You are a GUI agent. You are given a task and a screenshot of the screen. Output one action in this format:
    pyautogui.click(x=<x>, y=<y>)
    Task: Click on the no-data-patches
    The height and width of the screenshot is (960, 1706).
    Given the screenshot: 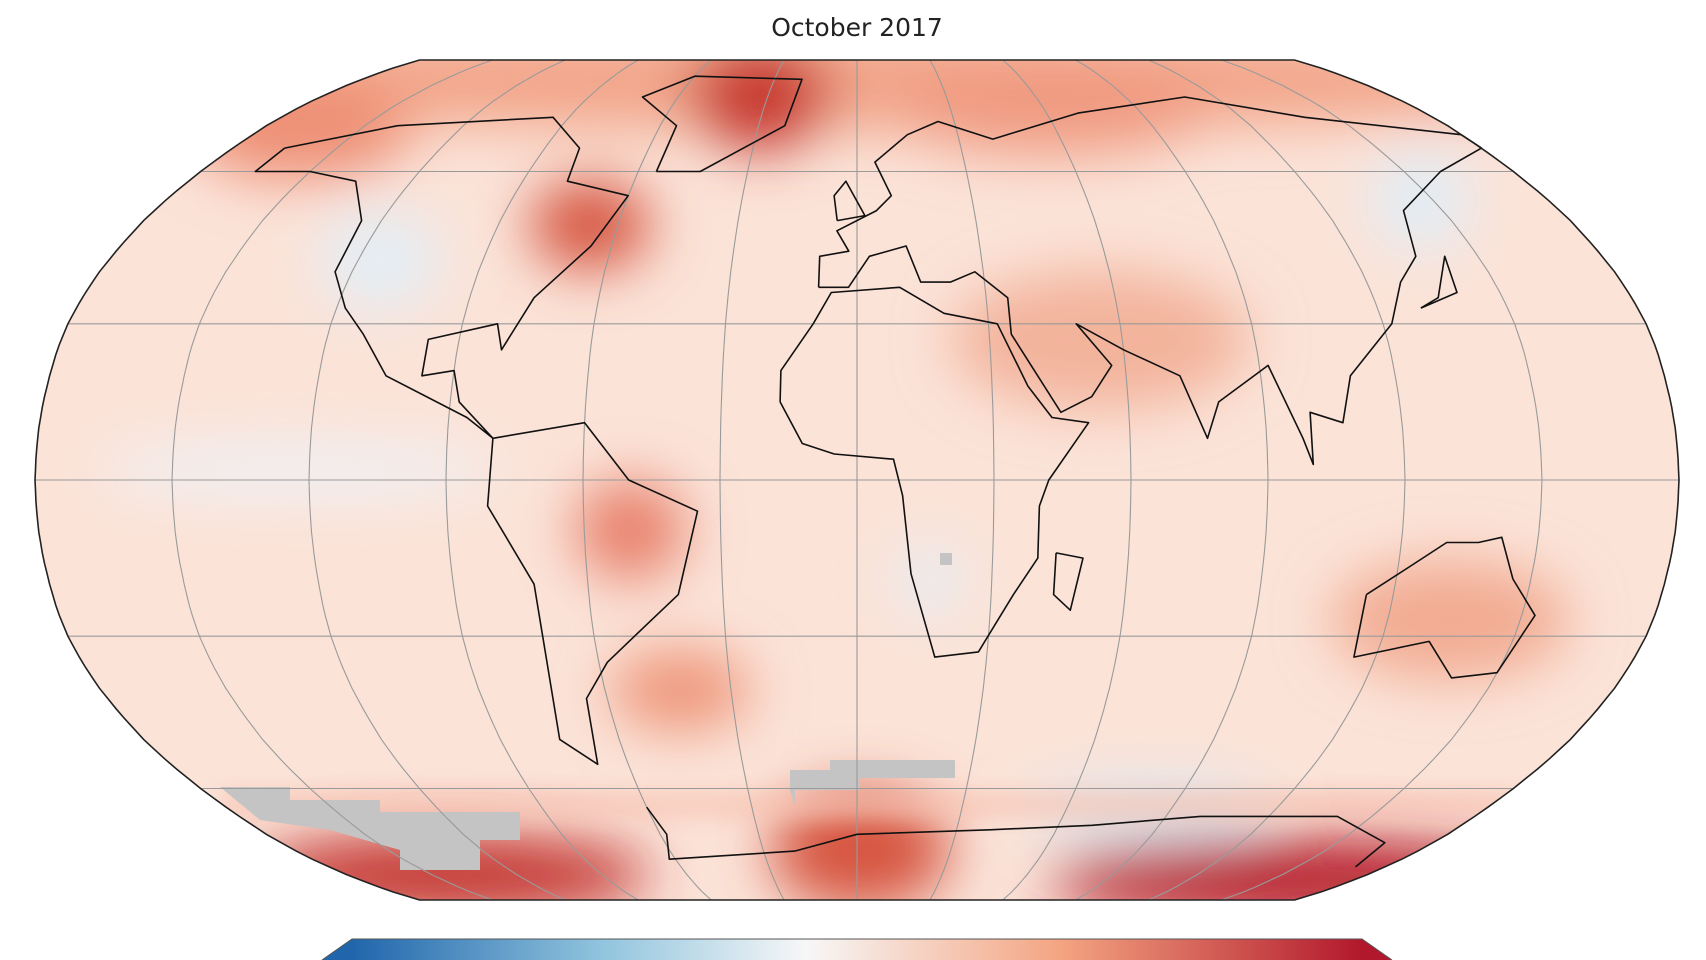 What is the action you would take?
    pyautogui.click(x=587, y=711)
    